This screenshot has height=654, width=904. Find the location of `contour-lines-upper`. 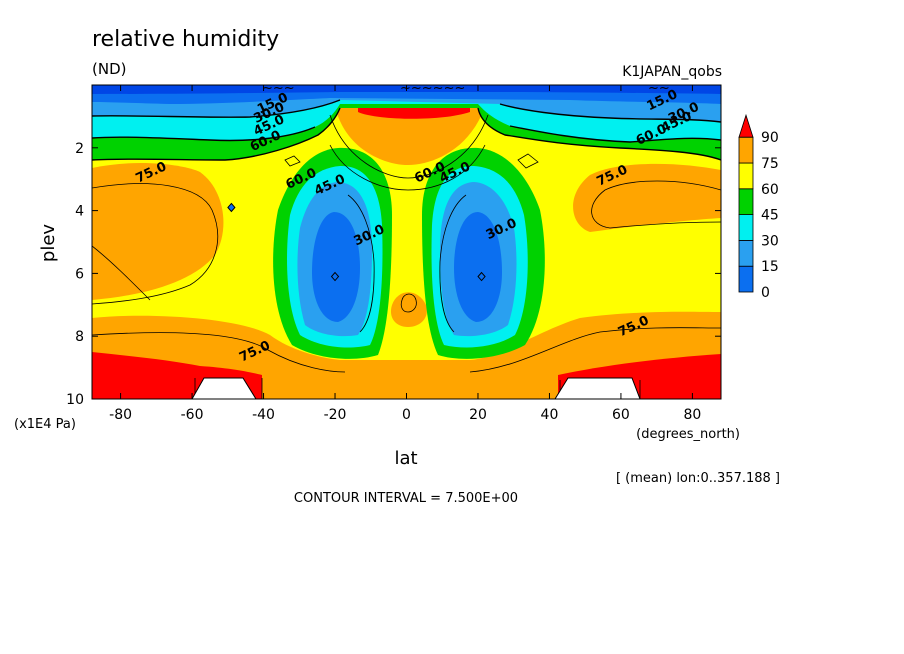

contour-lines-upper is located at coordinates (406, 130).